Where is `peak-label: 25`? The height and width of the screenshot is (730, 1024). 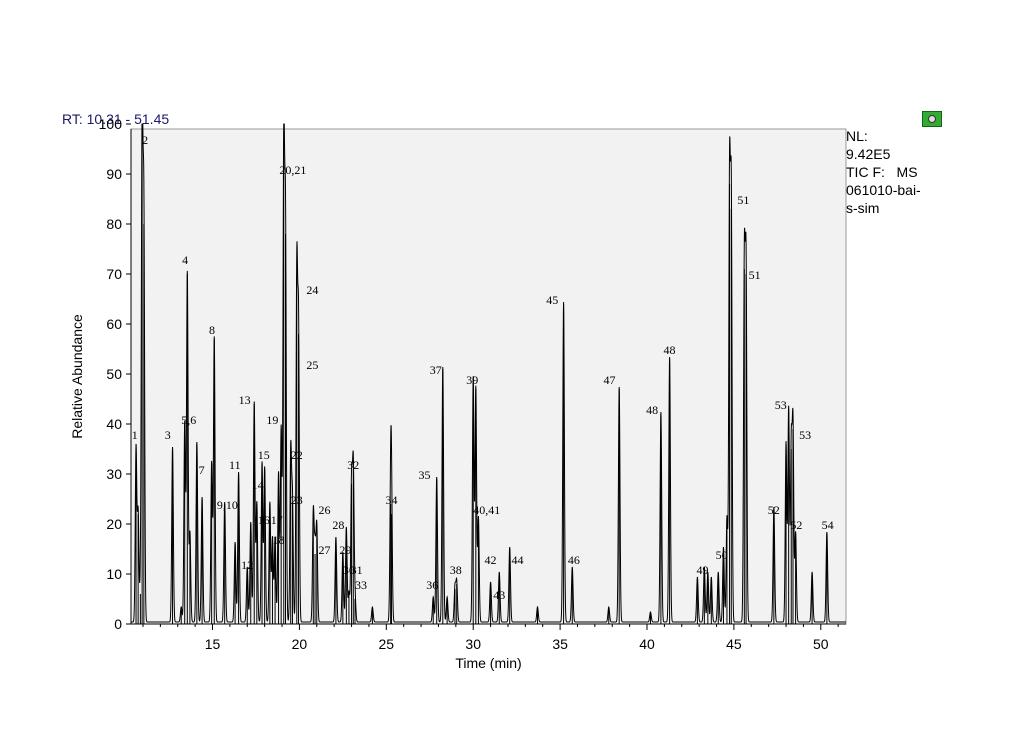
peak-label: 25 is located at coordinates (312, 365).